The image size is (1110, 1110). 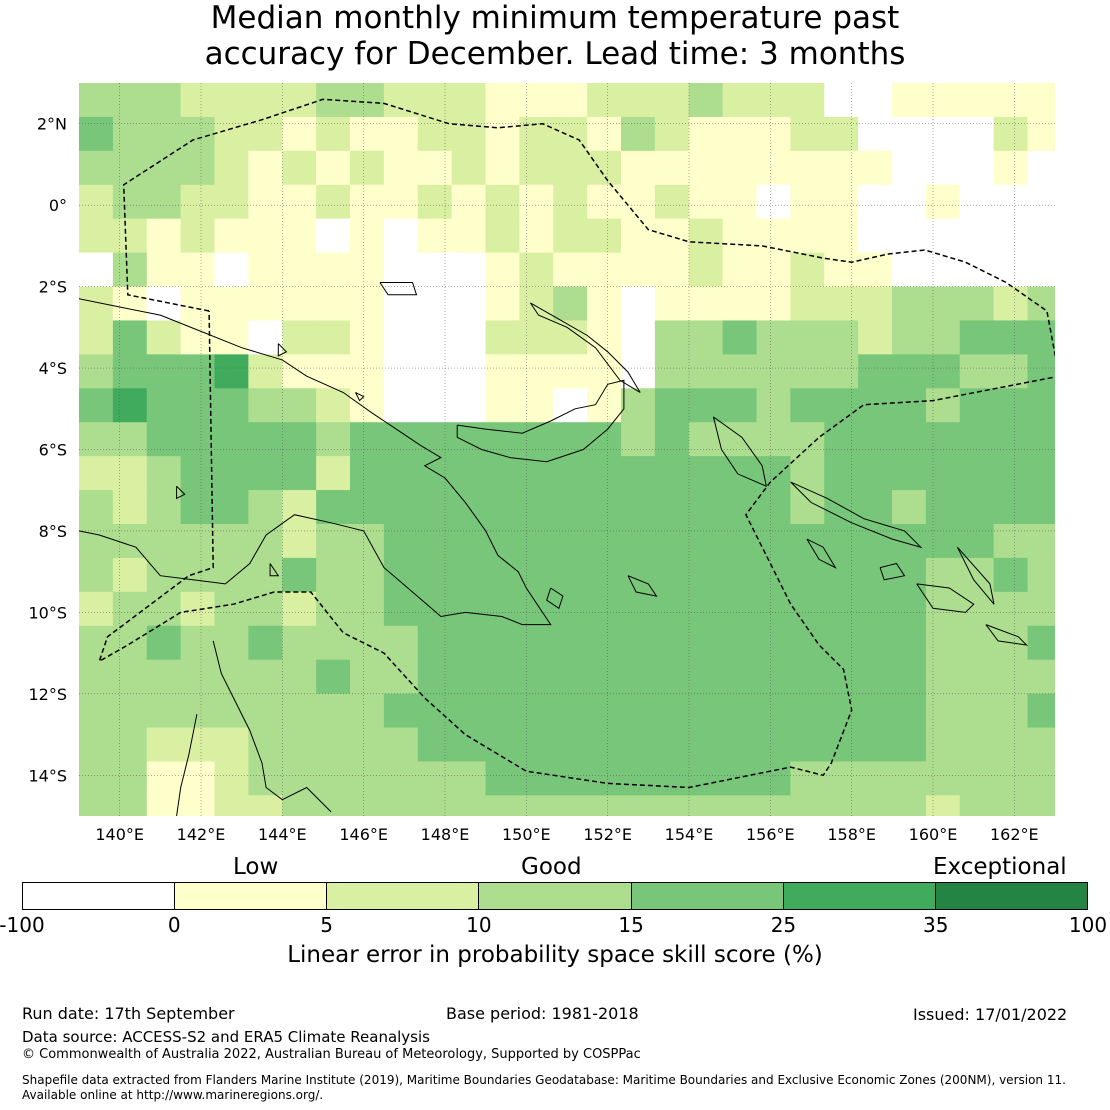 What do you see at coordinates (555, 896) in the screenshot?
I see `colorbar` at bounding box center [555, 896].